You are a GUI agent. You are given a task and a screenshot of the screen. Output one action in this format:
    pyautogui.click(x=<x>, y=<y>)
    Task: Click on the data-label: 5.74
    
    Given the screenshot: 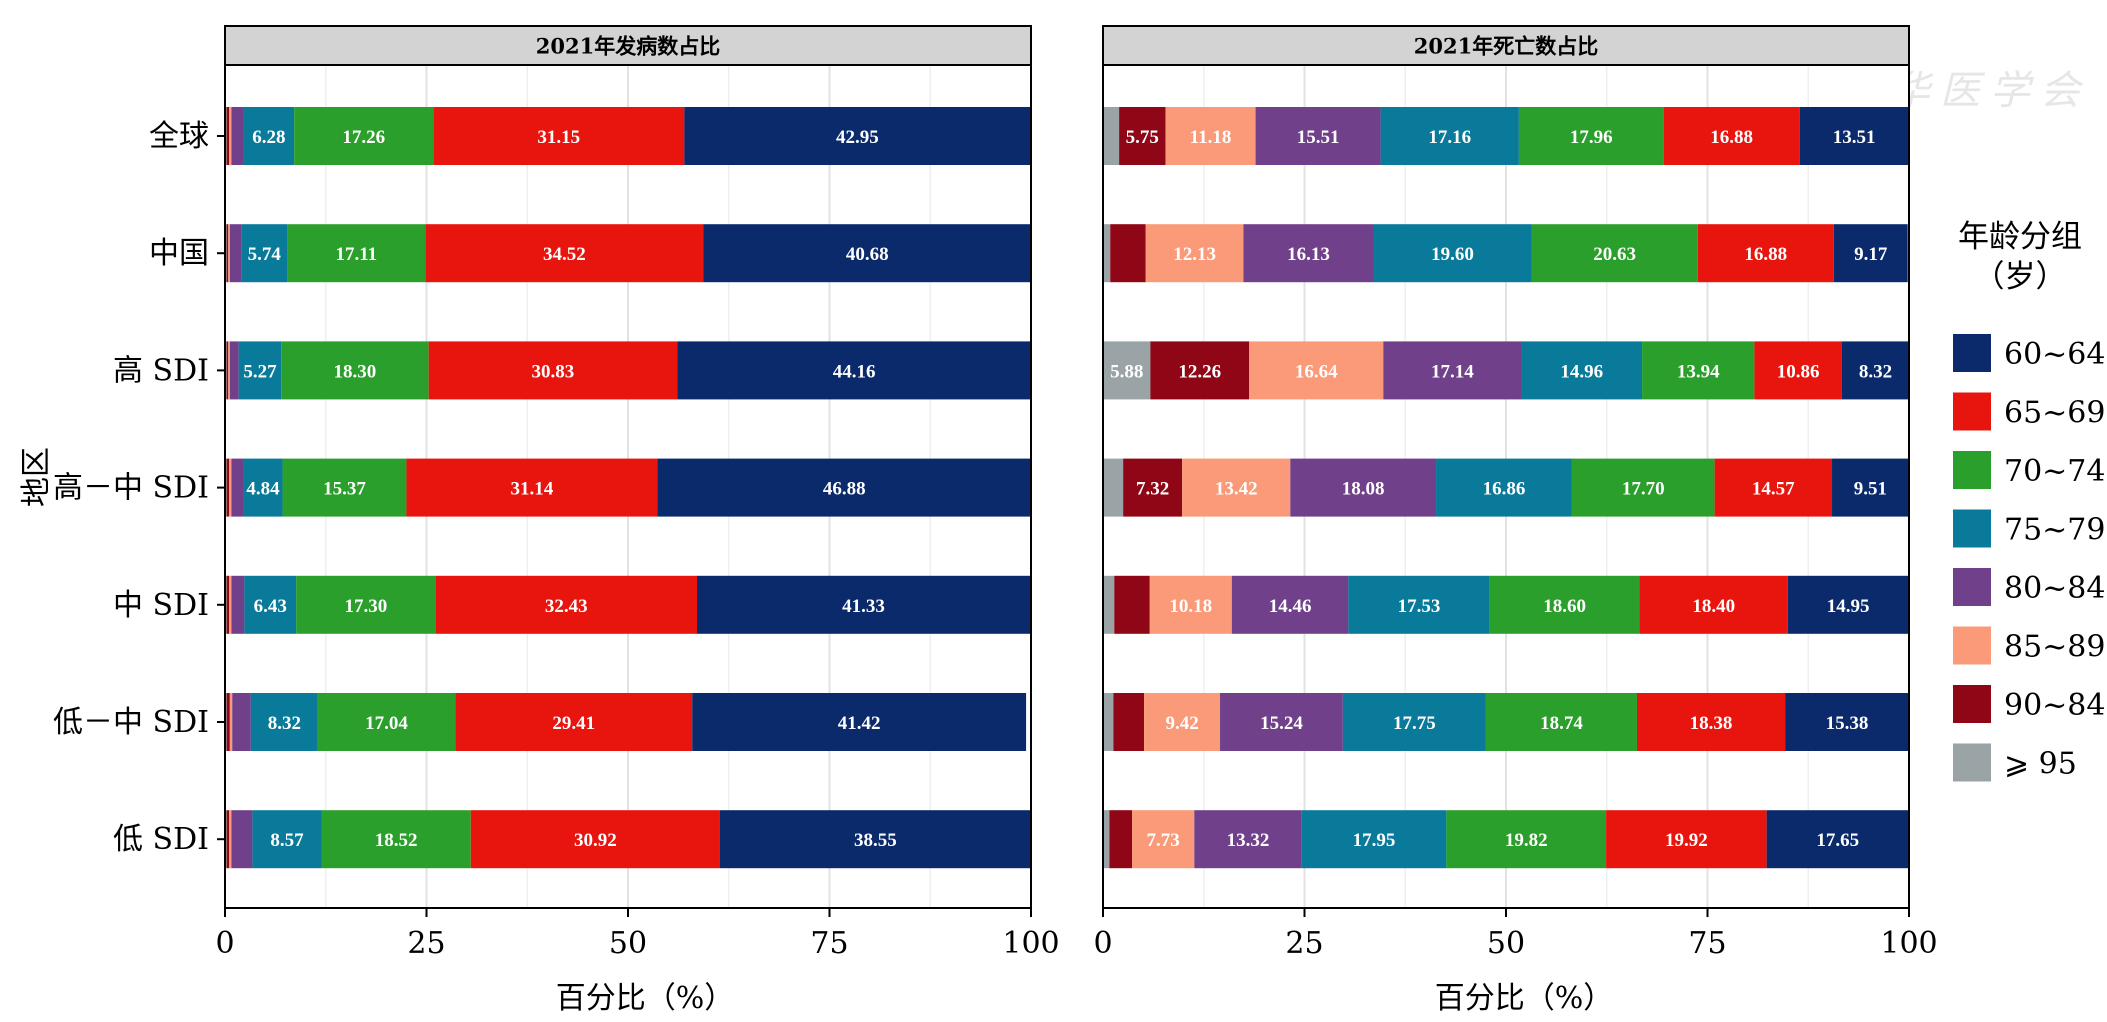 What is the action you would take?
    pyautogui.click(x=265, y=254)
    